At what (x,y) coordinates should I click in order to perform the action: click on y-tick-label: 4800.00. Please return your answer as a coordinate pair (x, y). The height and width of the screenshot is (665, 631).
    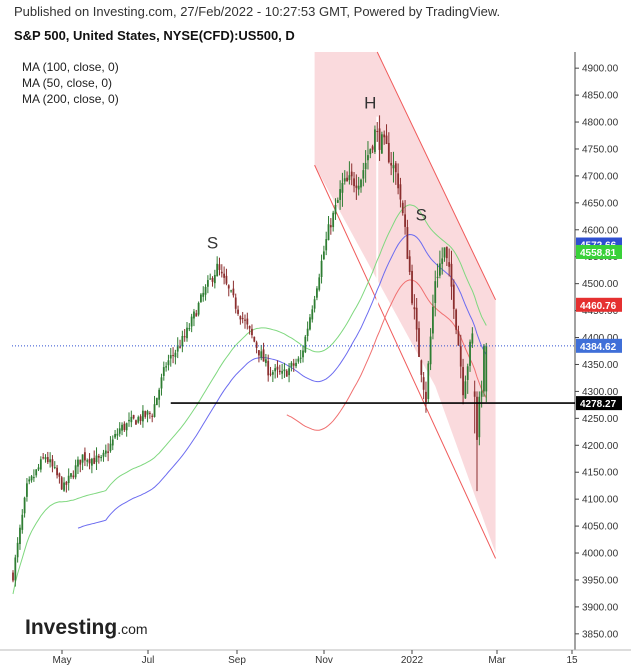
    Looking at the image, I should click on (600, 123).